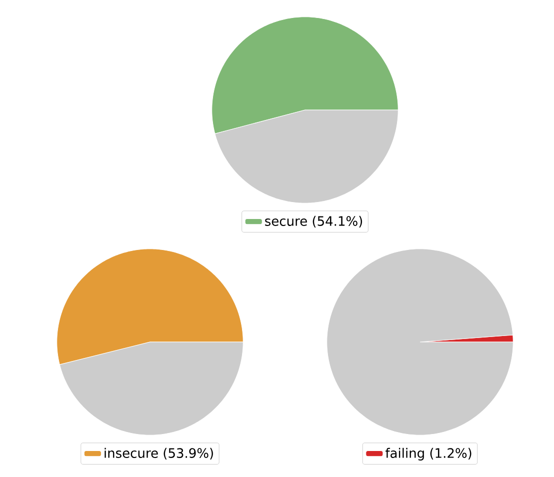 This screenshot has width=554, height=477. Describe the element at coordinates (429, 454) in the screenshot. I see `legend-label: failing (1.2%)` at that location.